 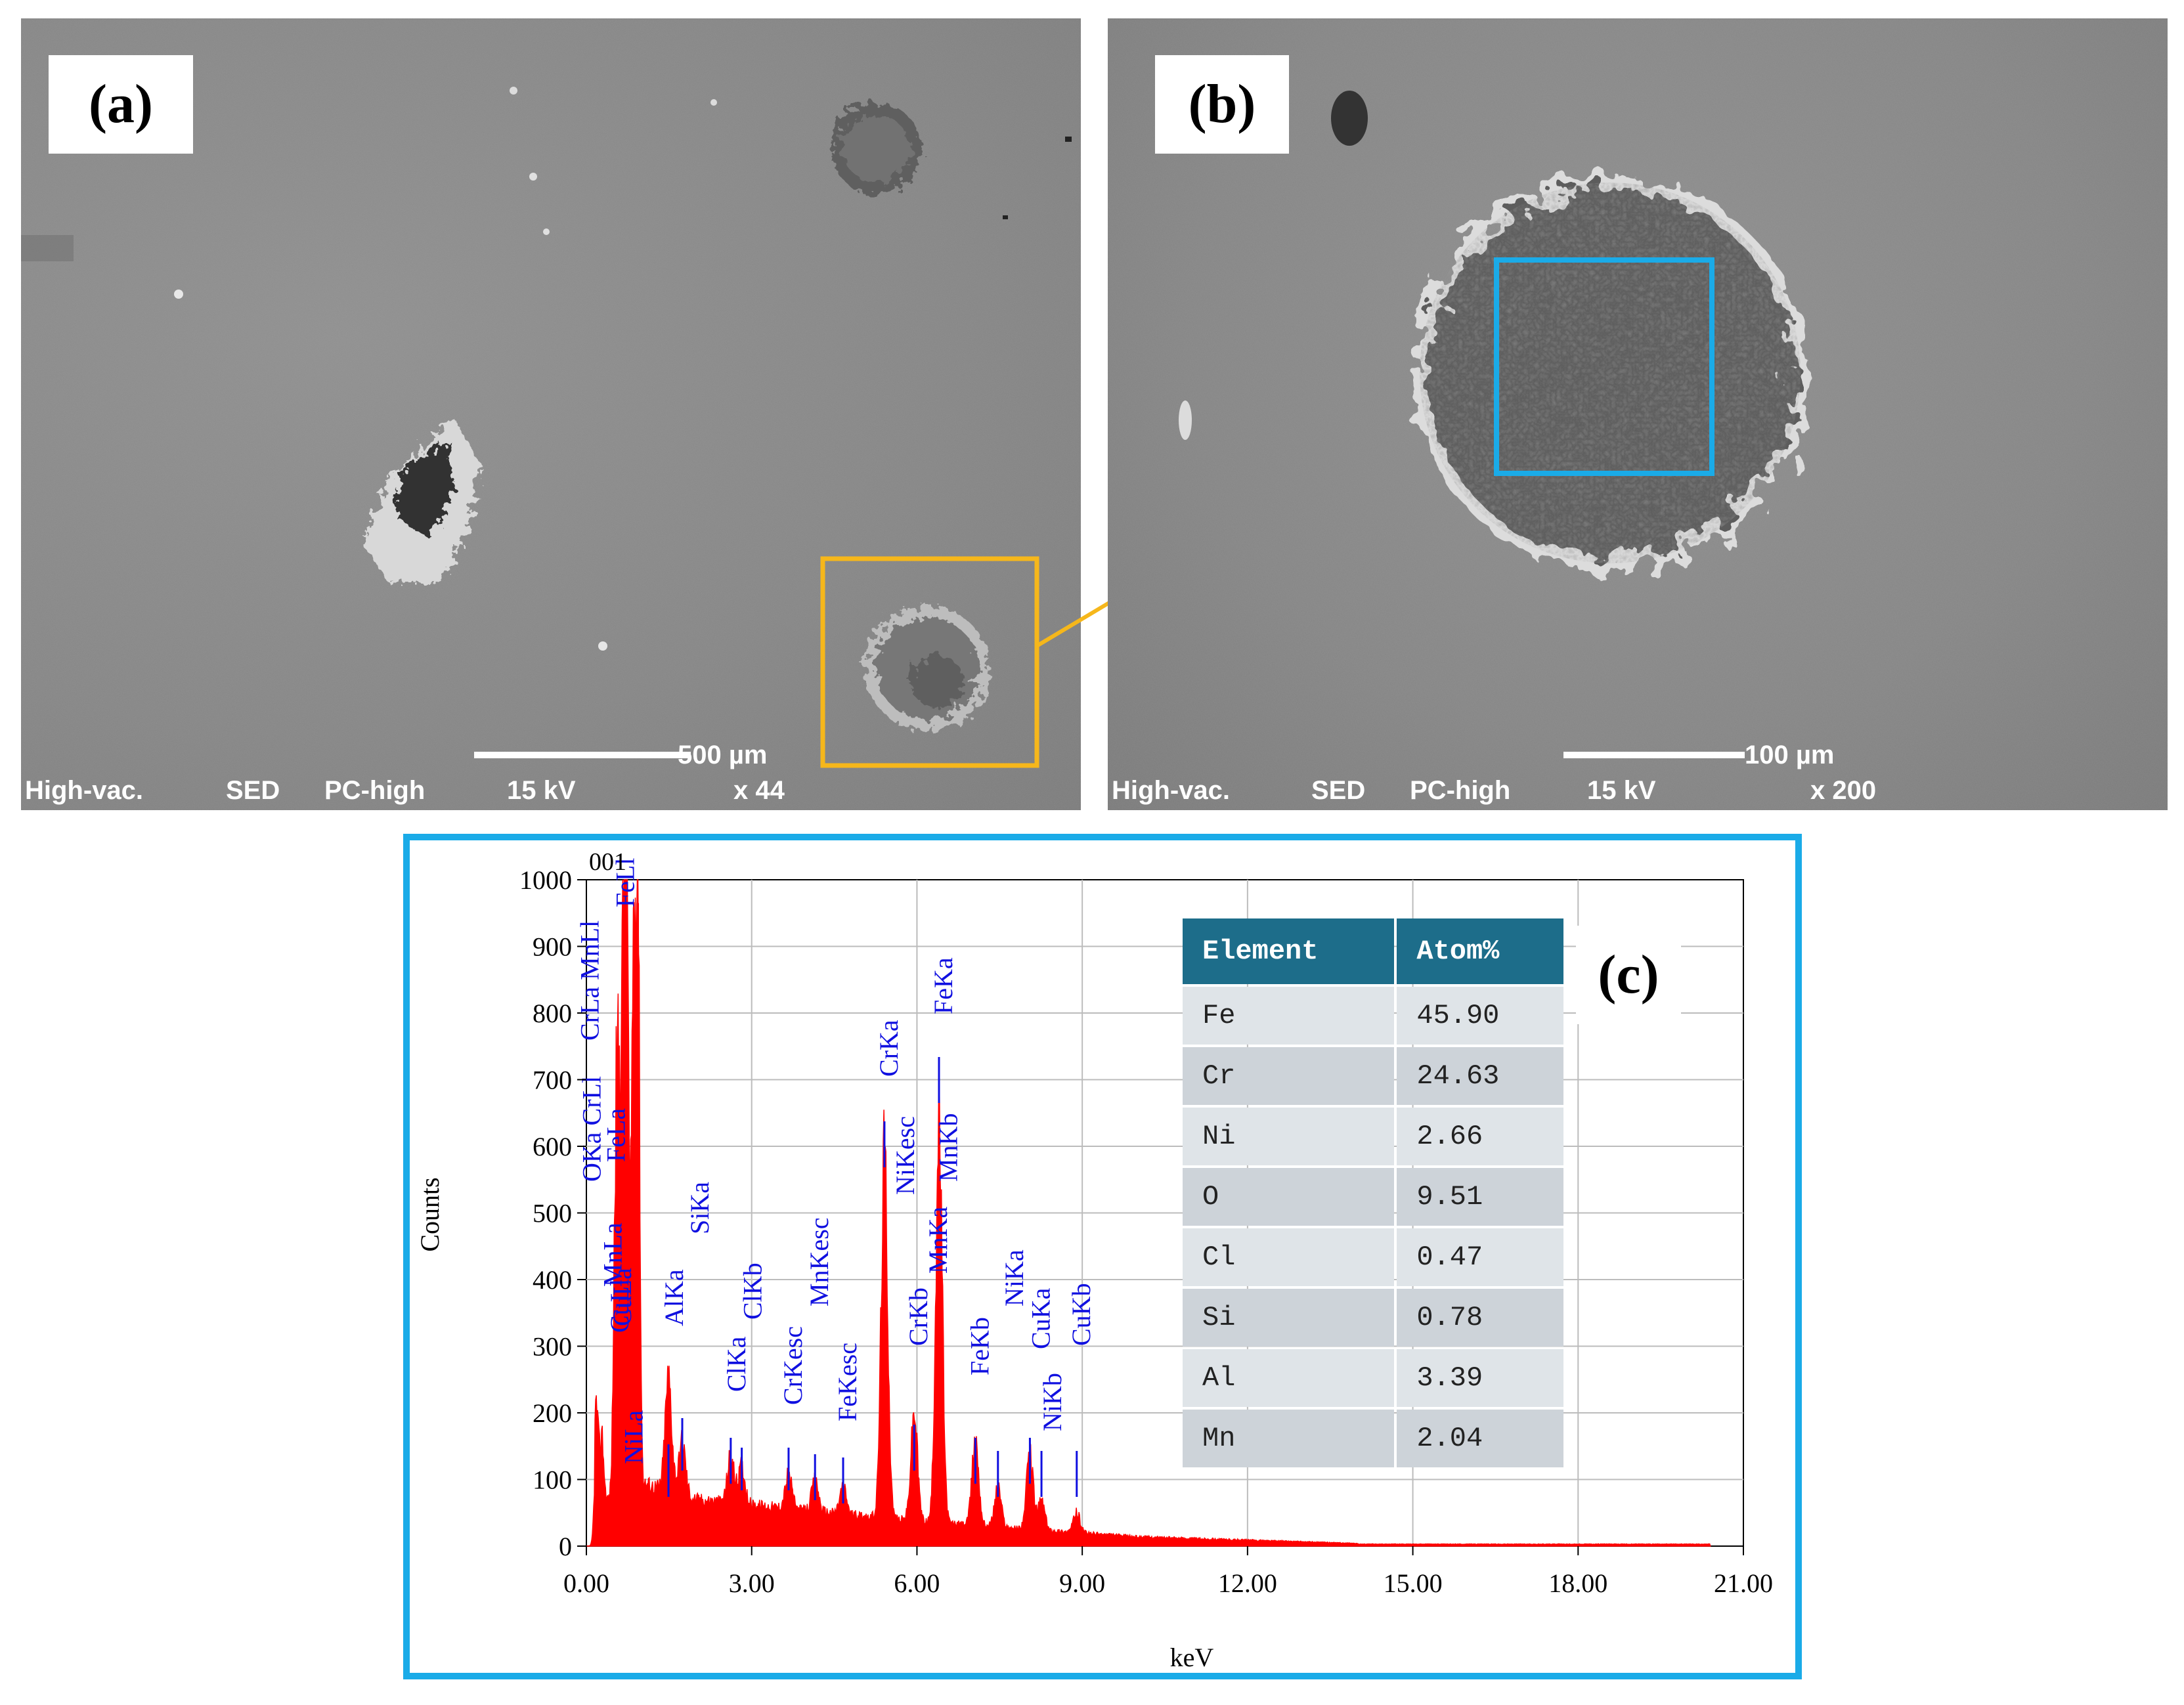 What do you see at coordinates (1373, 1016) in the screenshot?
I see `table-row: Fe 45.90` at bounding box center [1373, 1016].